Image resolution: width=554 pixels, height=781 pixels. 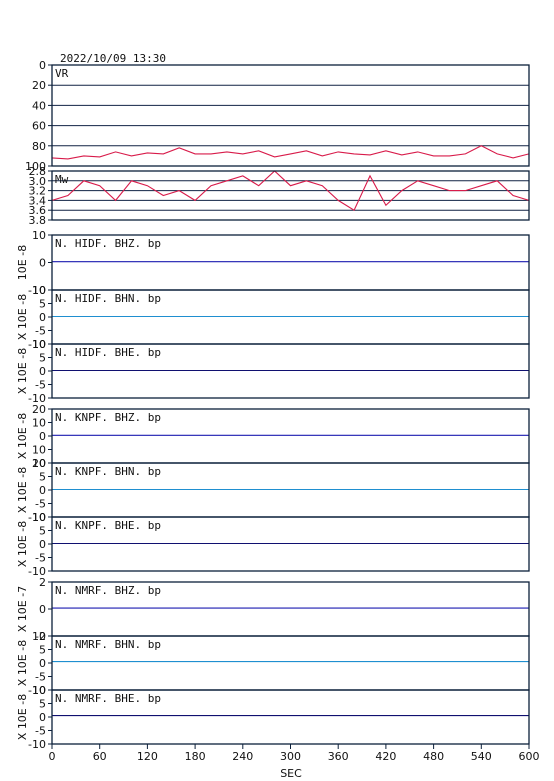 I want to click on x-tick-label: 300, so click(x=290, y=756).